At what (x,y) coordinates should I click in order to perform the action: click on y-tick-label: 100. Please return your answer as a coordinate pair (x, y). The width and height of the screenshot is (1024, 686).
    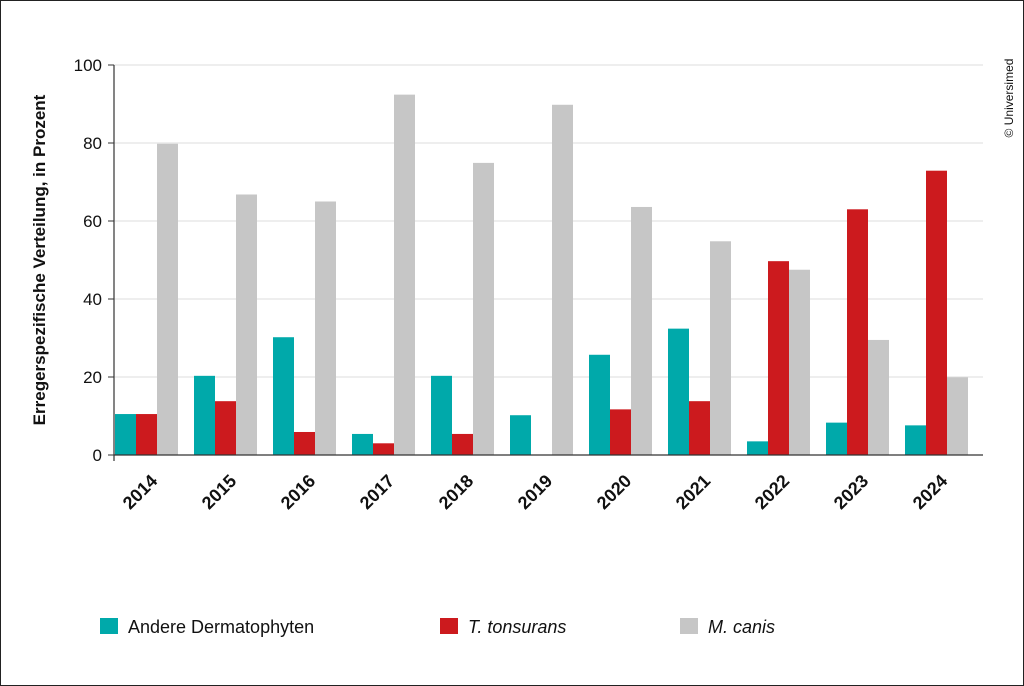
    Looking at the image, I should click on (88, 65).